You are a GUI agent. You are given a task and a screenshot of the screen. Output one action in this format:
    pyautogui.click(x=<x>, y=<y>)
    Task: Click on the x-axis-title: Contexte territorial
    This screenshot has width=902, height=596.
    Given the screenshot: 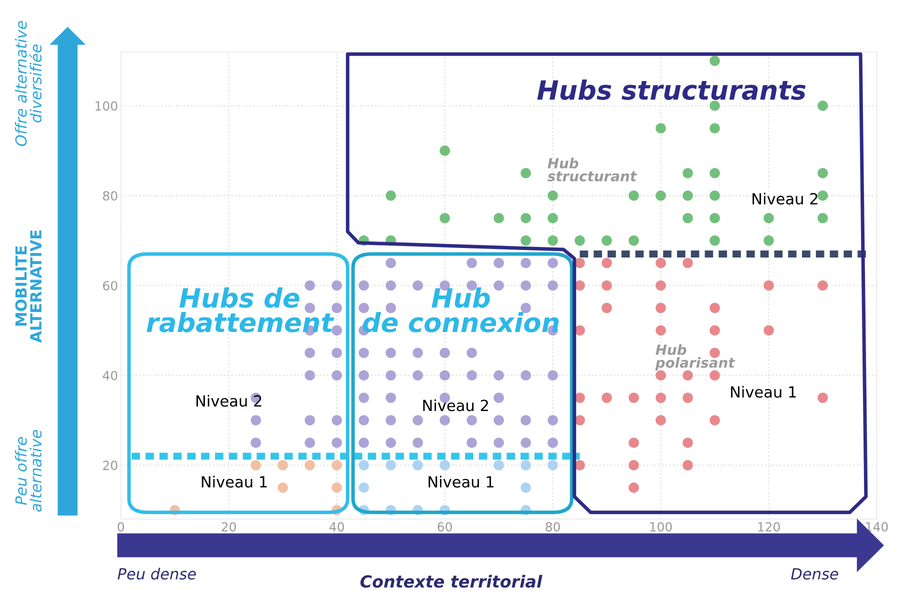 What is the action you would take?
    pyautogui.click(x=451, y=581)
    